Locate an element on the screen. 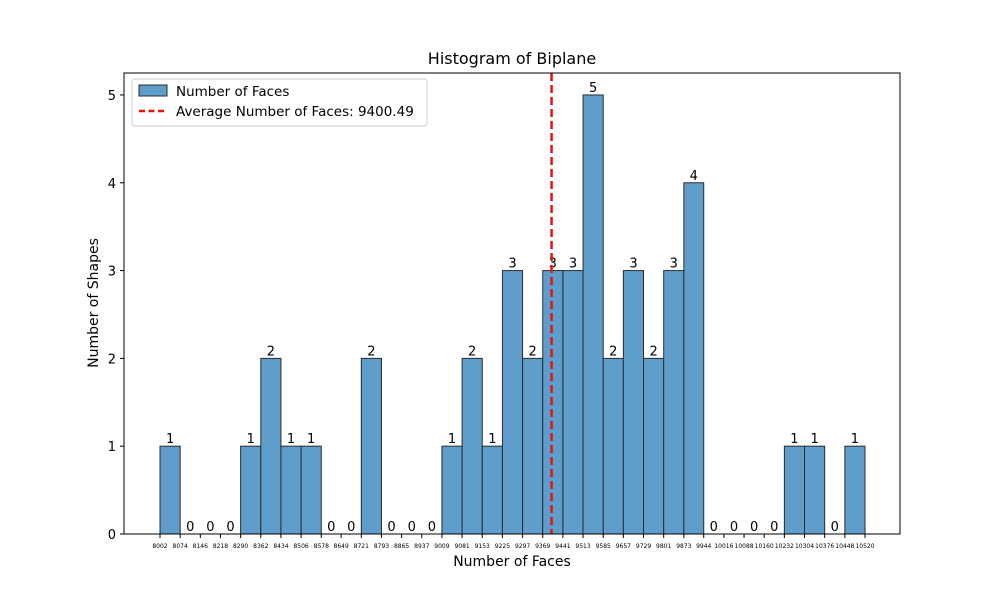  x-tick-label: 8074 is located at coordinates (180, 546).